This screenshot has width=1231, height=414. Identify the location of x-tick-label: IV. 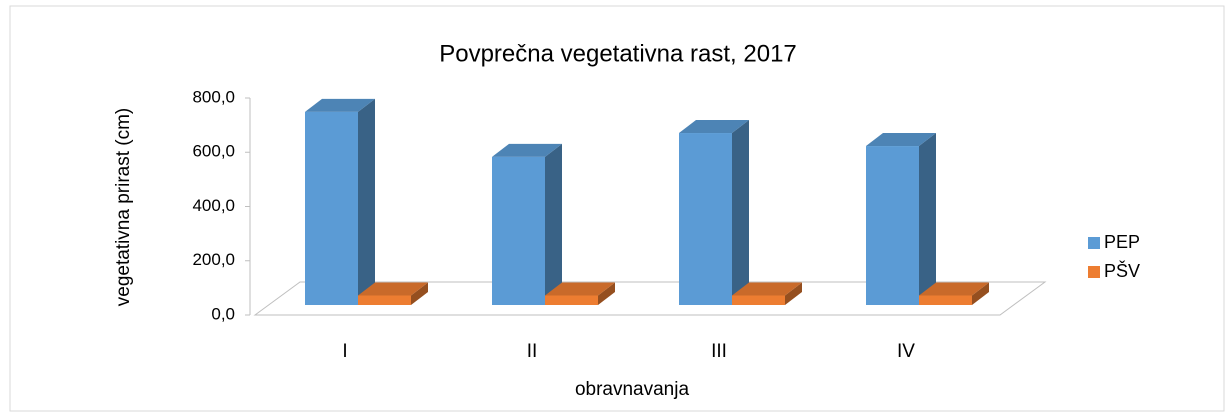
(906, 351).